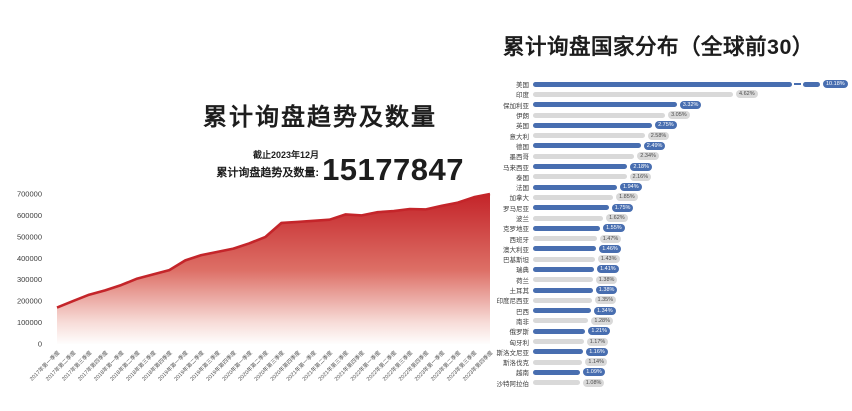  I want to click on y-axis-tick-label: 100000, so click(29, 322).